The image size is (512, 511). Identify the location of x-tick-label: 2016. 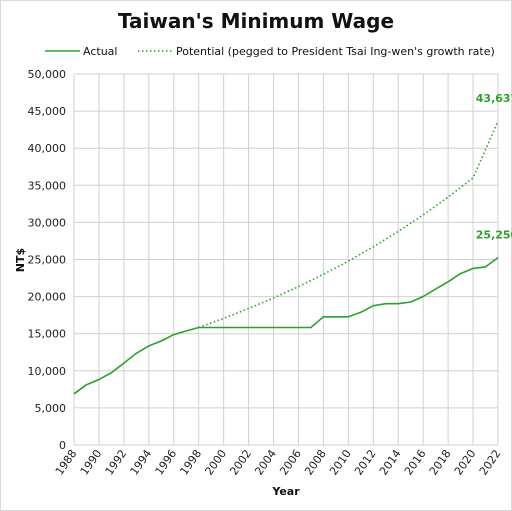
(415, 462).